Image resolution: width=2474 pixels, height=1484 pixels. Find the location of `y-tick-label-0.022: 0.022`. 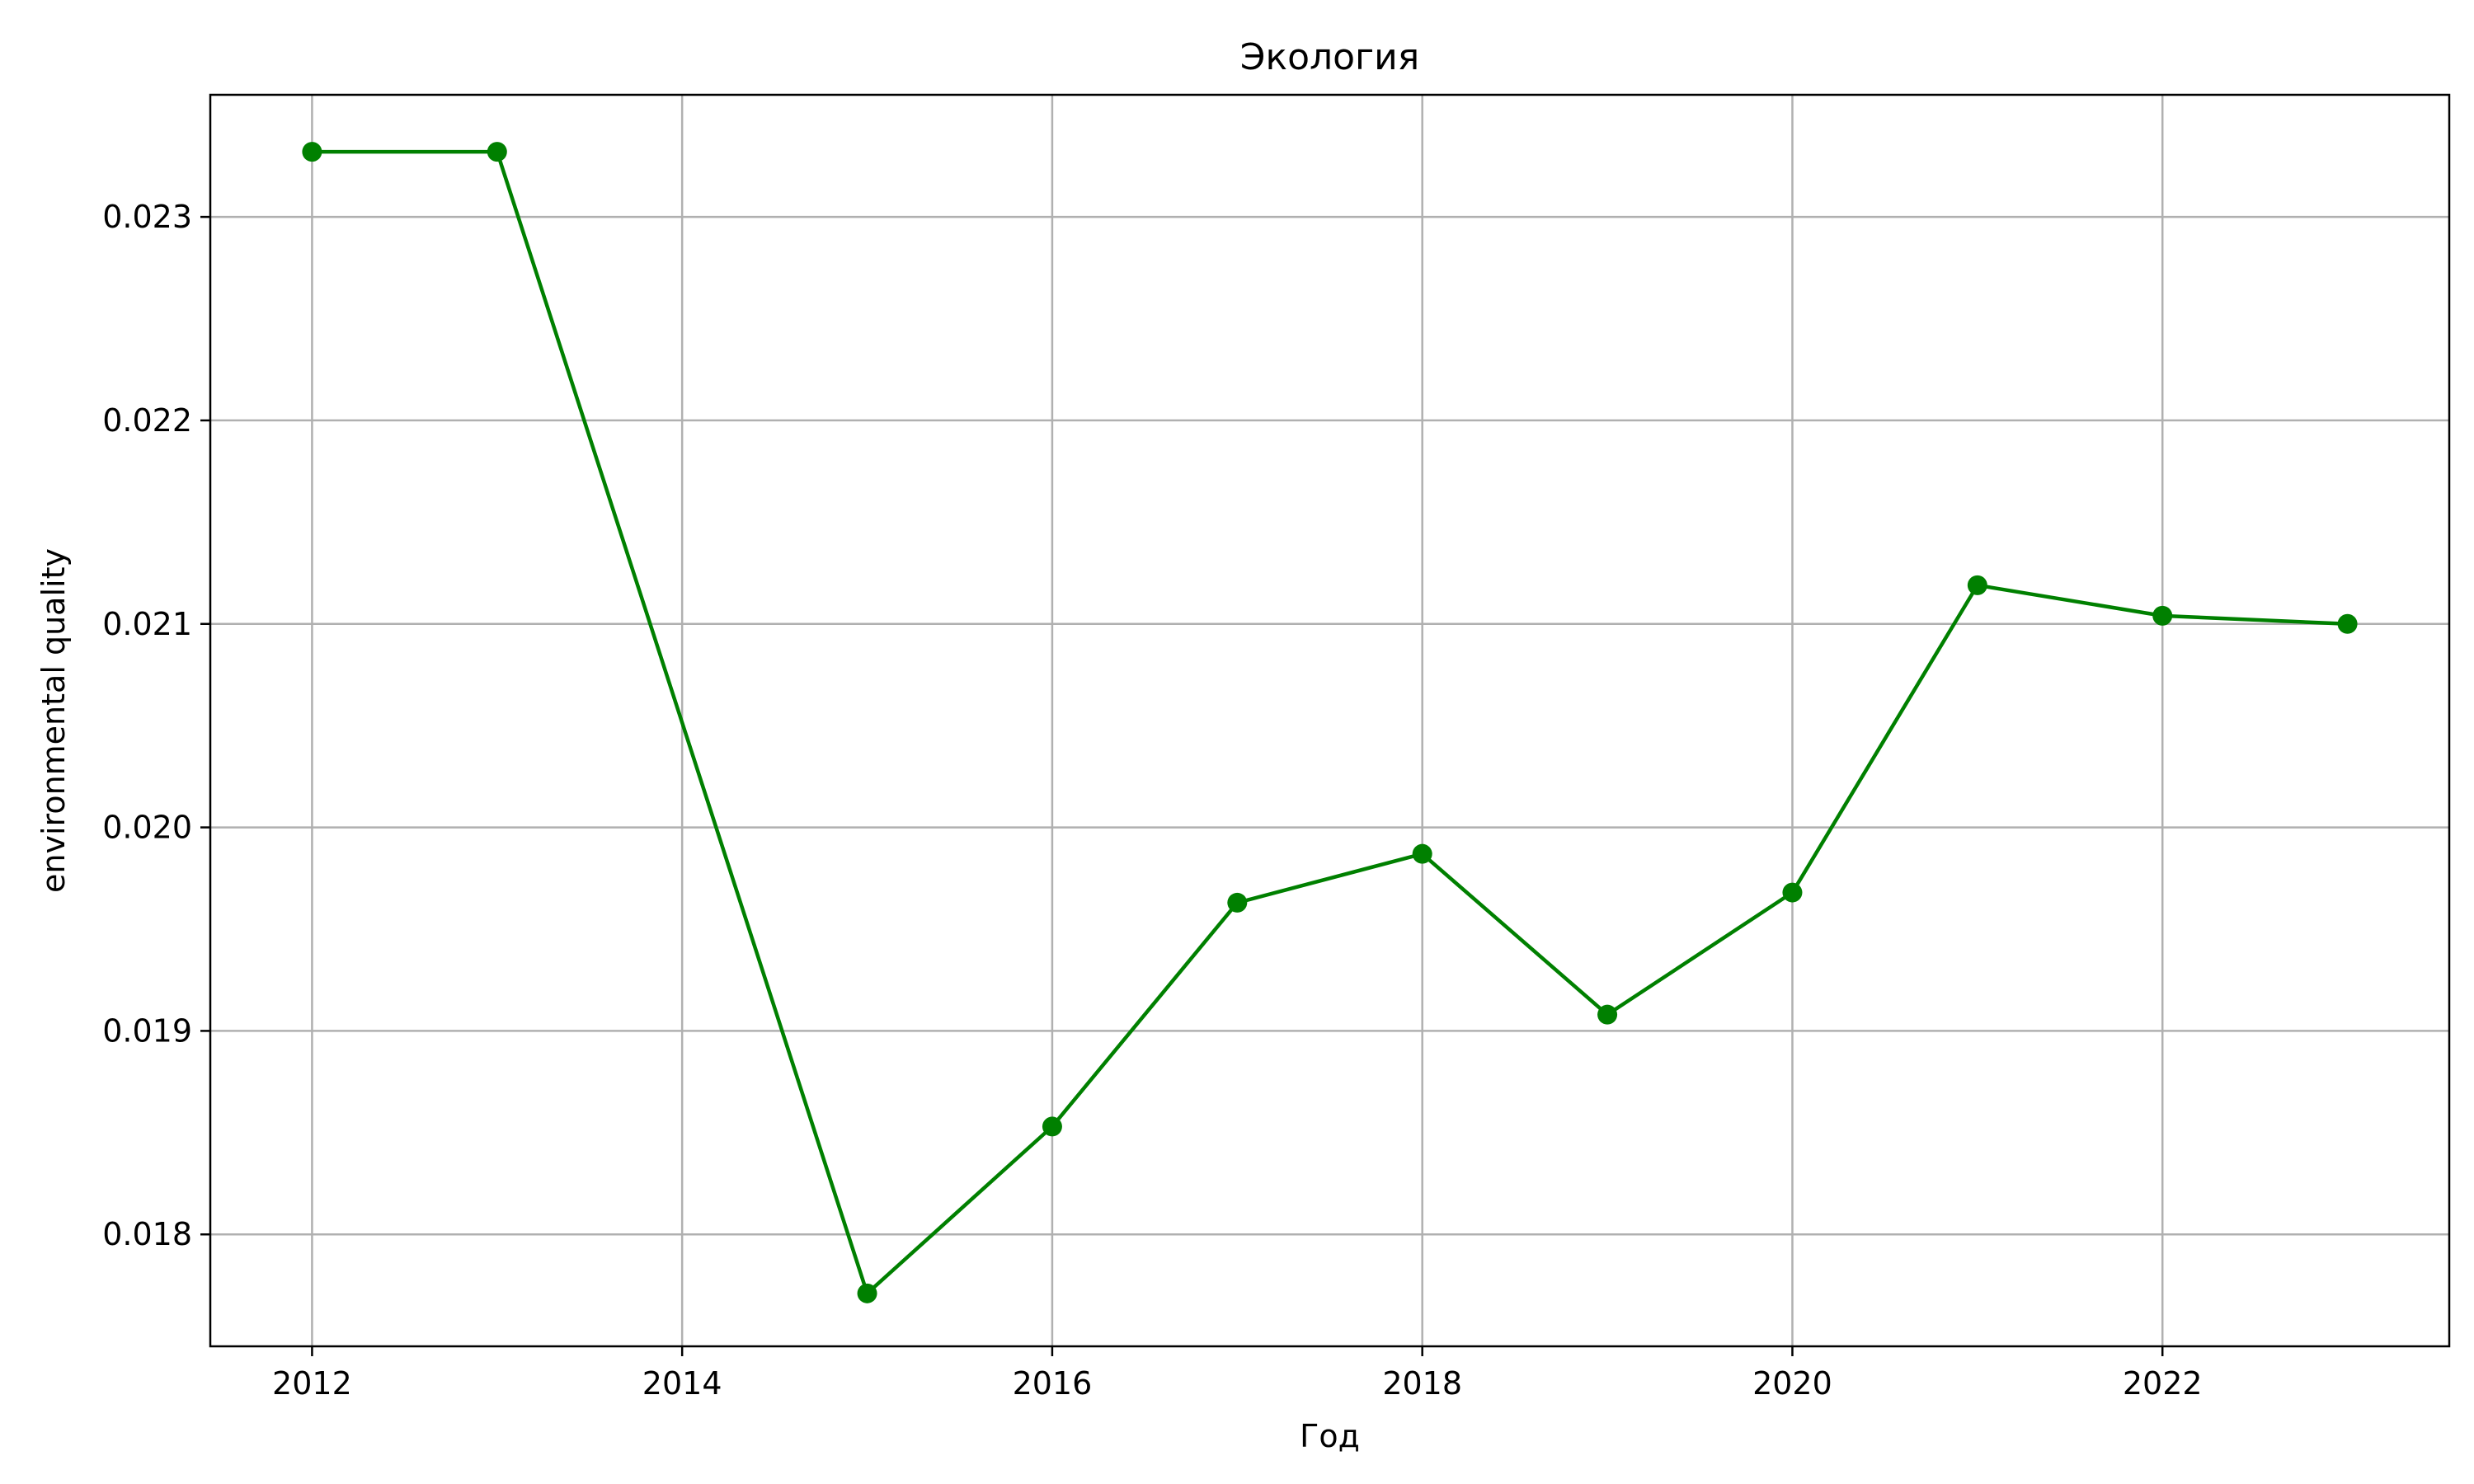

y-tick-label-0.022: 0.022 is located at coordinates (147, 420).